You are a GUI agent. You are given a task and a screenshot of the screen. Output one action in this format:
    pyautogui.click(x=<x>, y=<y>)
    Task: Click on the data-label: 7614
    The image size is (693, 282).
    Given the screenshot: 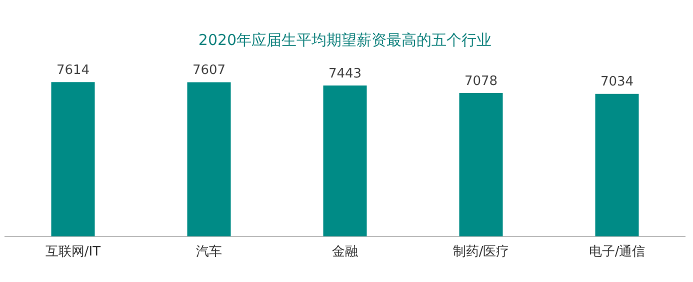 What is the action you would take?
    pyautogui.click(x=73, y=70)
    